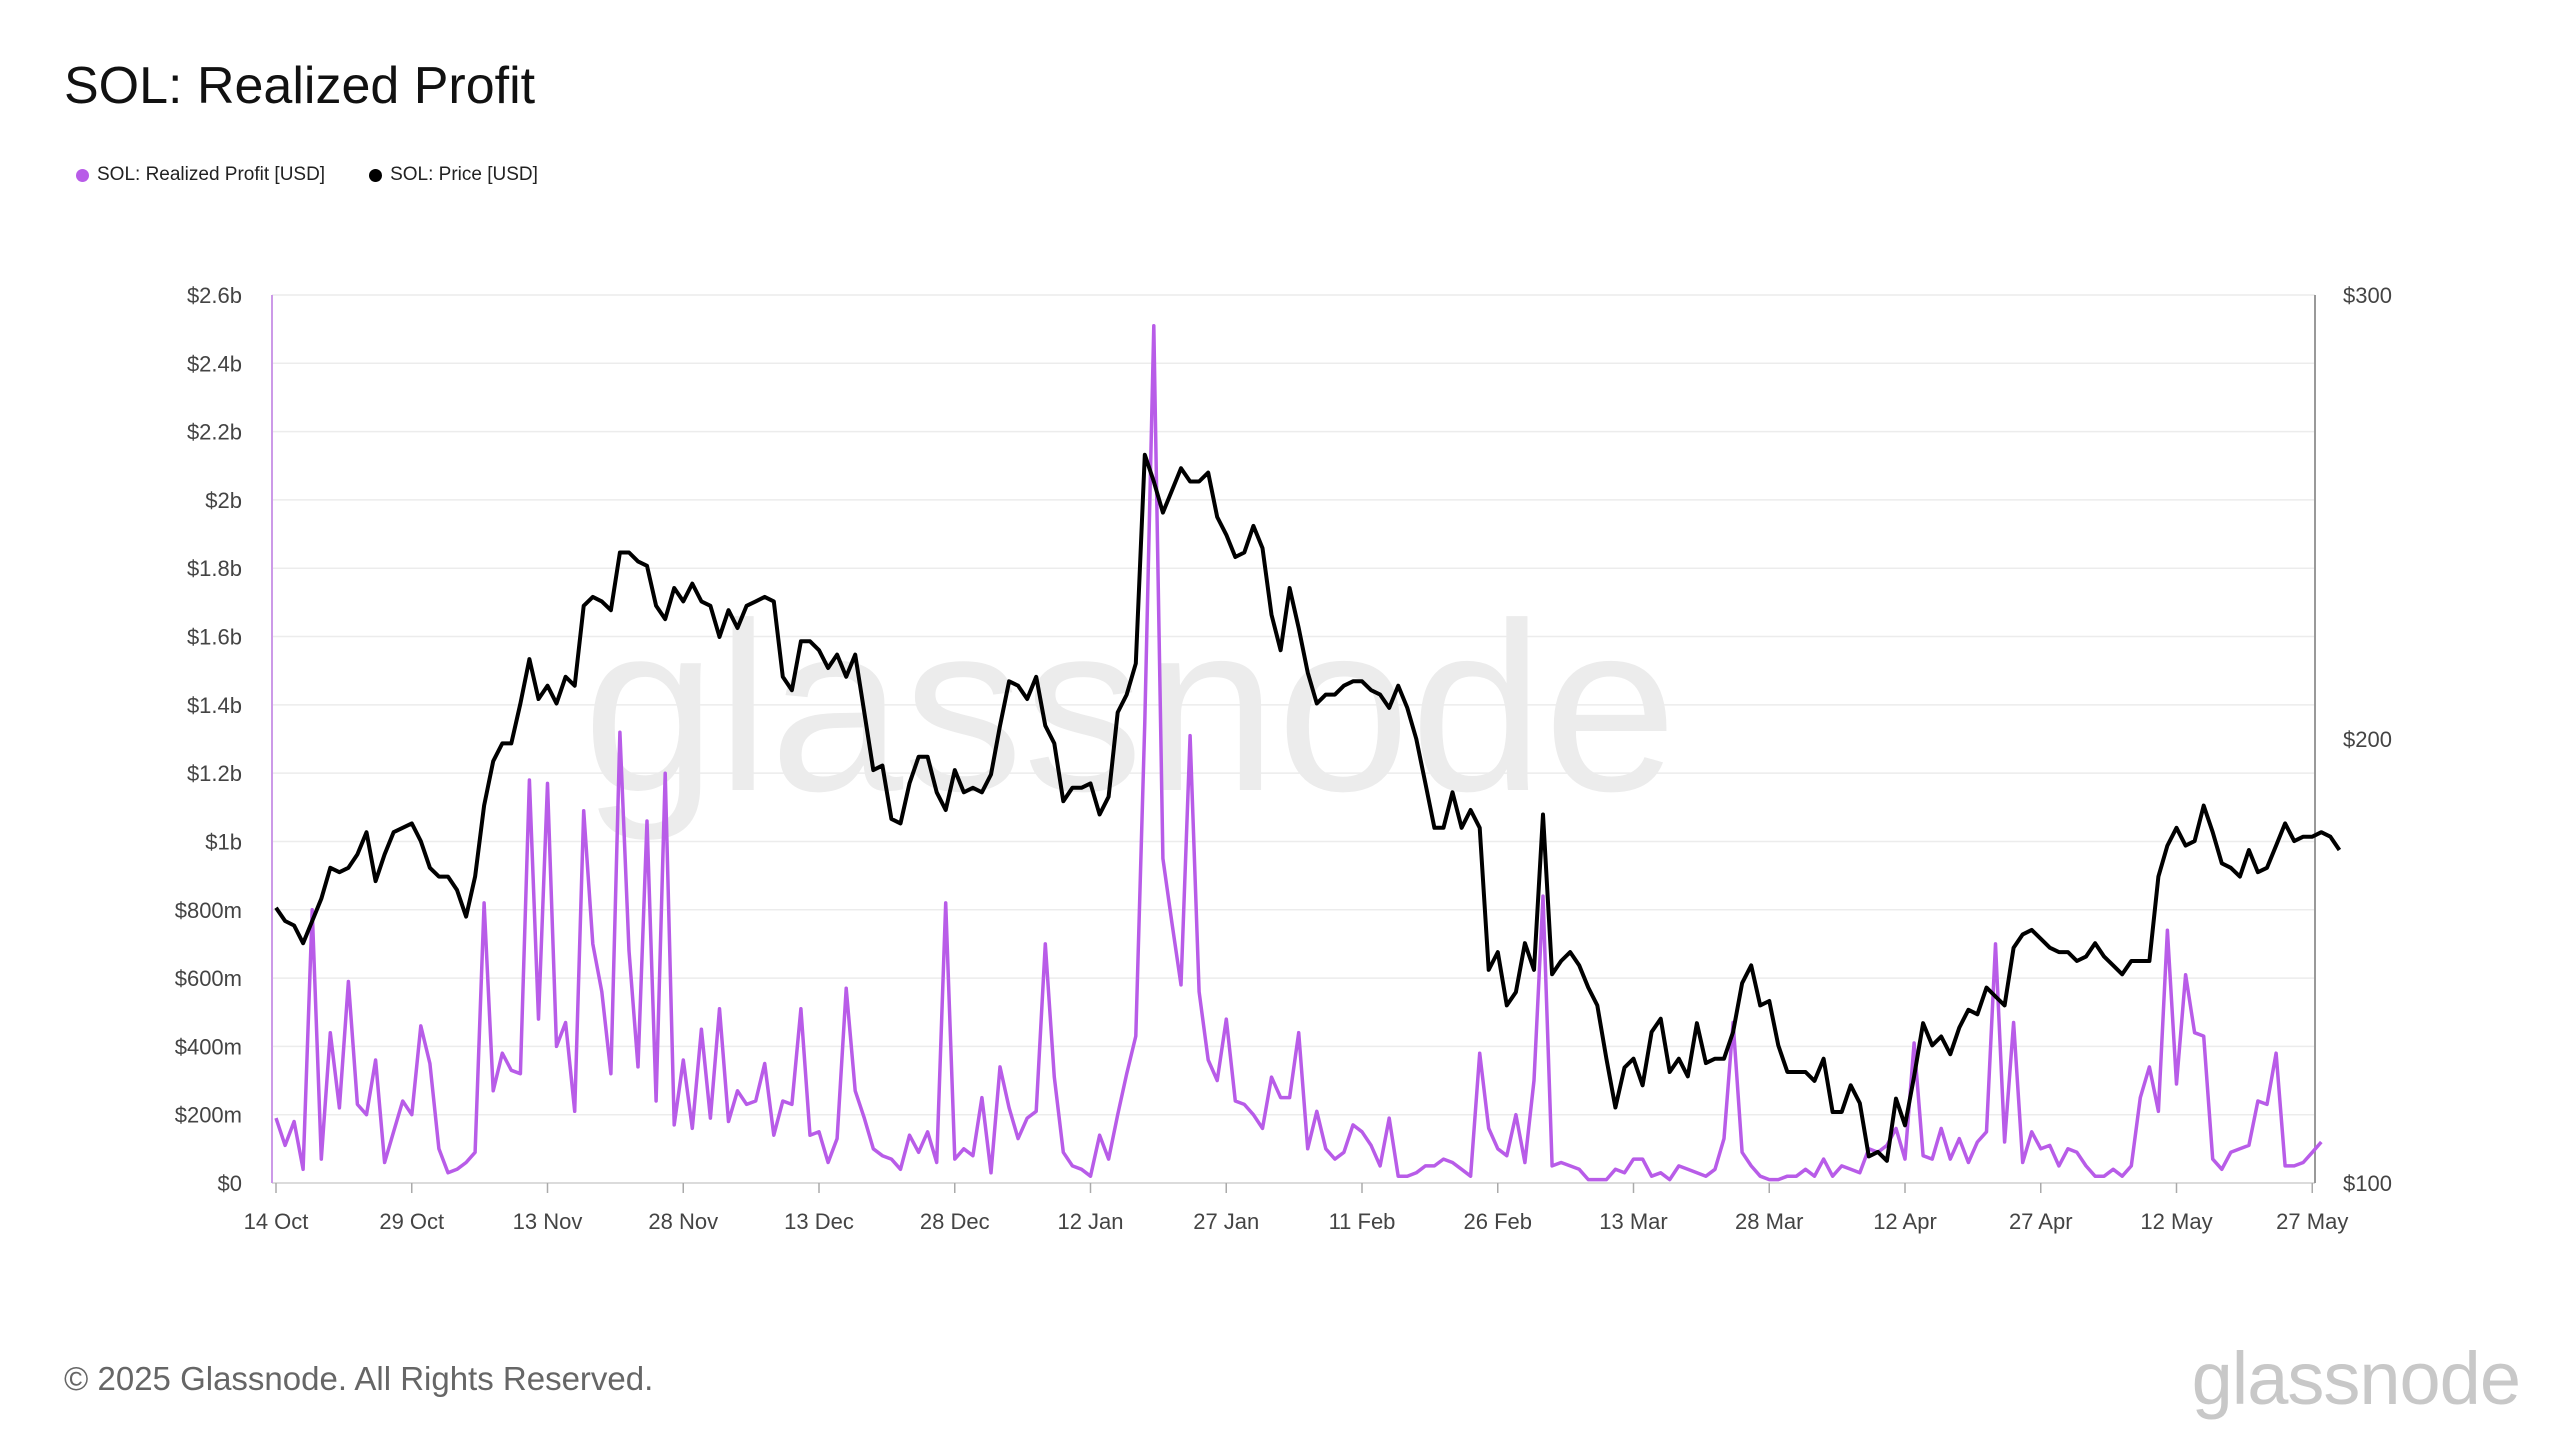 The width and height of the screenshot is (2560, 1440). I want to click on x-tick-label: 27 May, so click(2312, 1221).